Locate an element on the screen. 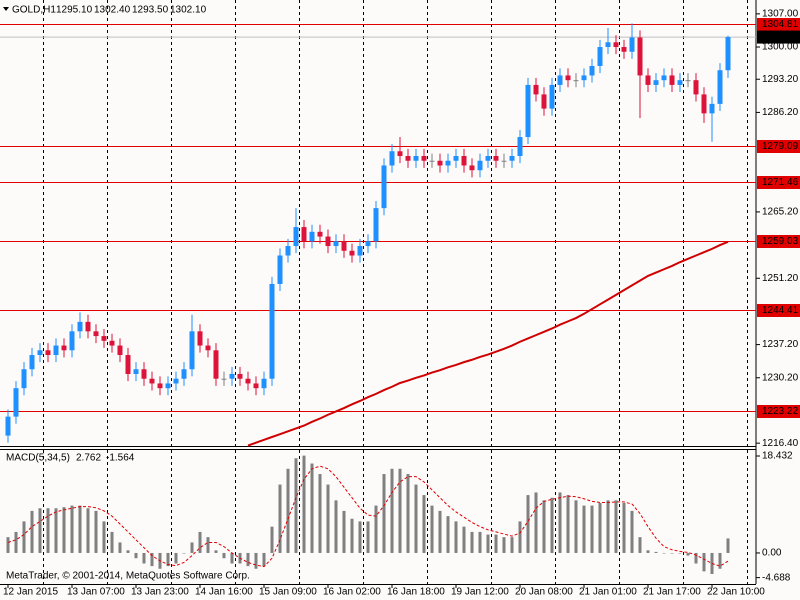 This screenshot has height=600, width=800. level-label: 1304.81 is located at coordinates (780, 24).